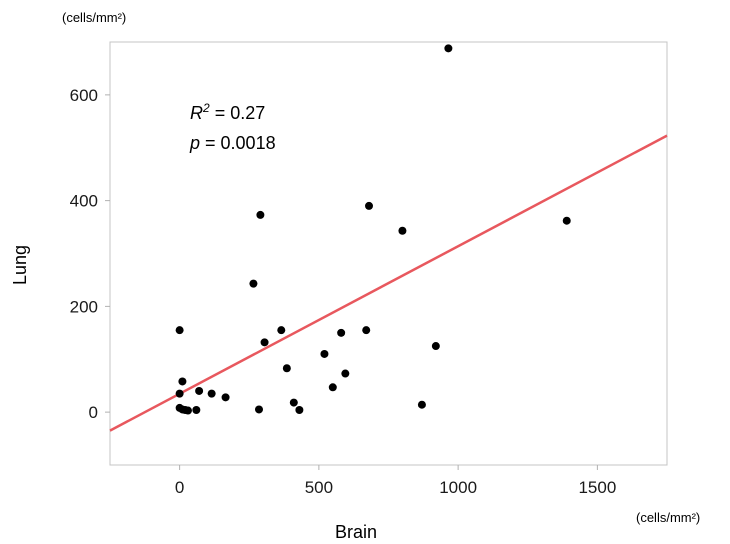 The width and height of the screenshot is (730, 544). Describe the element at coordinates (93, 412) in the screenshot. I see `y-tick-label: 0` at that location.